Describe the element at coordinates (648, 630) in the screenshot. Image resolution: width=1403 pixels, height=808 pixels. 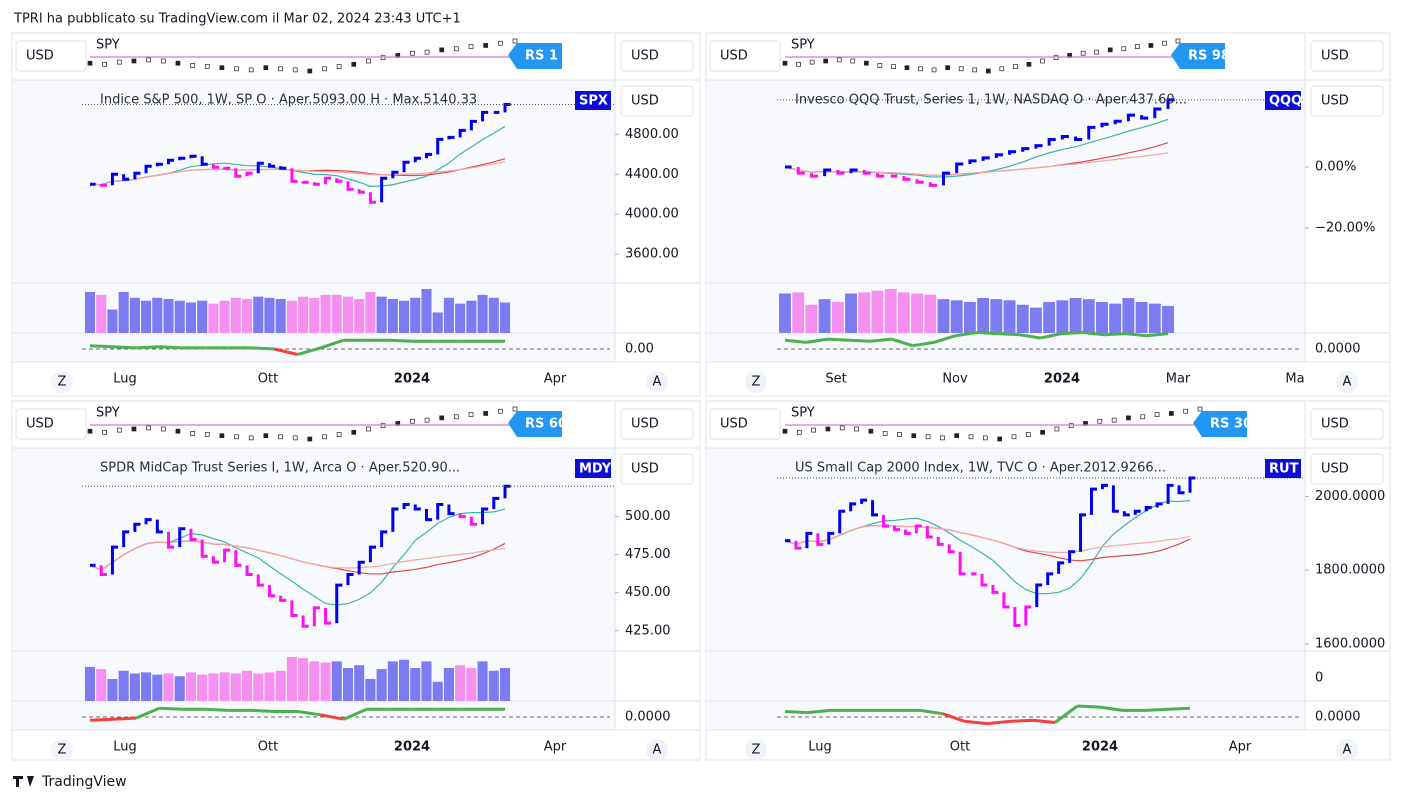
I see `y-tick-label: 425.00` at that location.